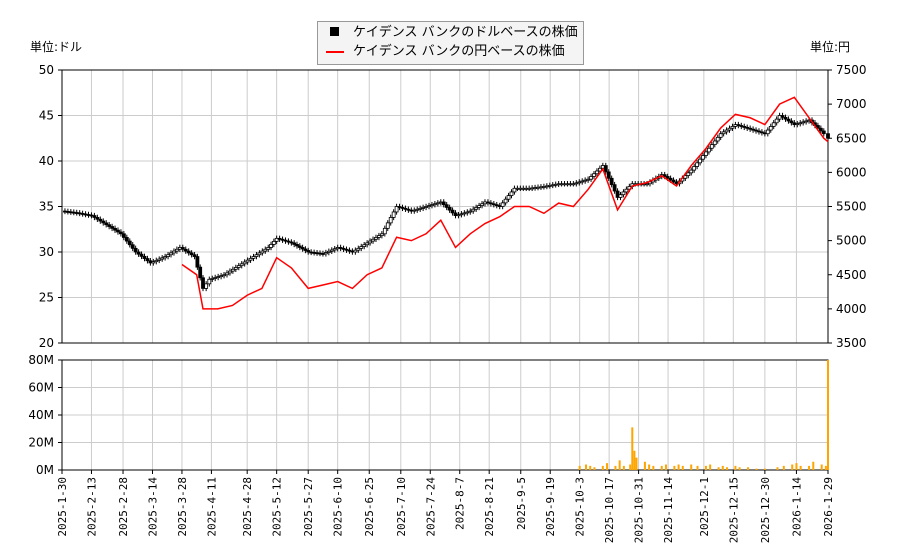 Image resolution: width=900 pixels, height=550 pixels. I want to click on x-tick-label: 2025-6-10, so click(338, 507).